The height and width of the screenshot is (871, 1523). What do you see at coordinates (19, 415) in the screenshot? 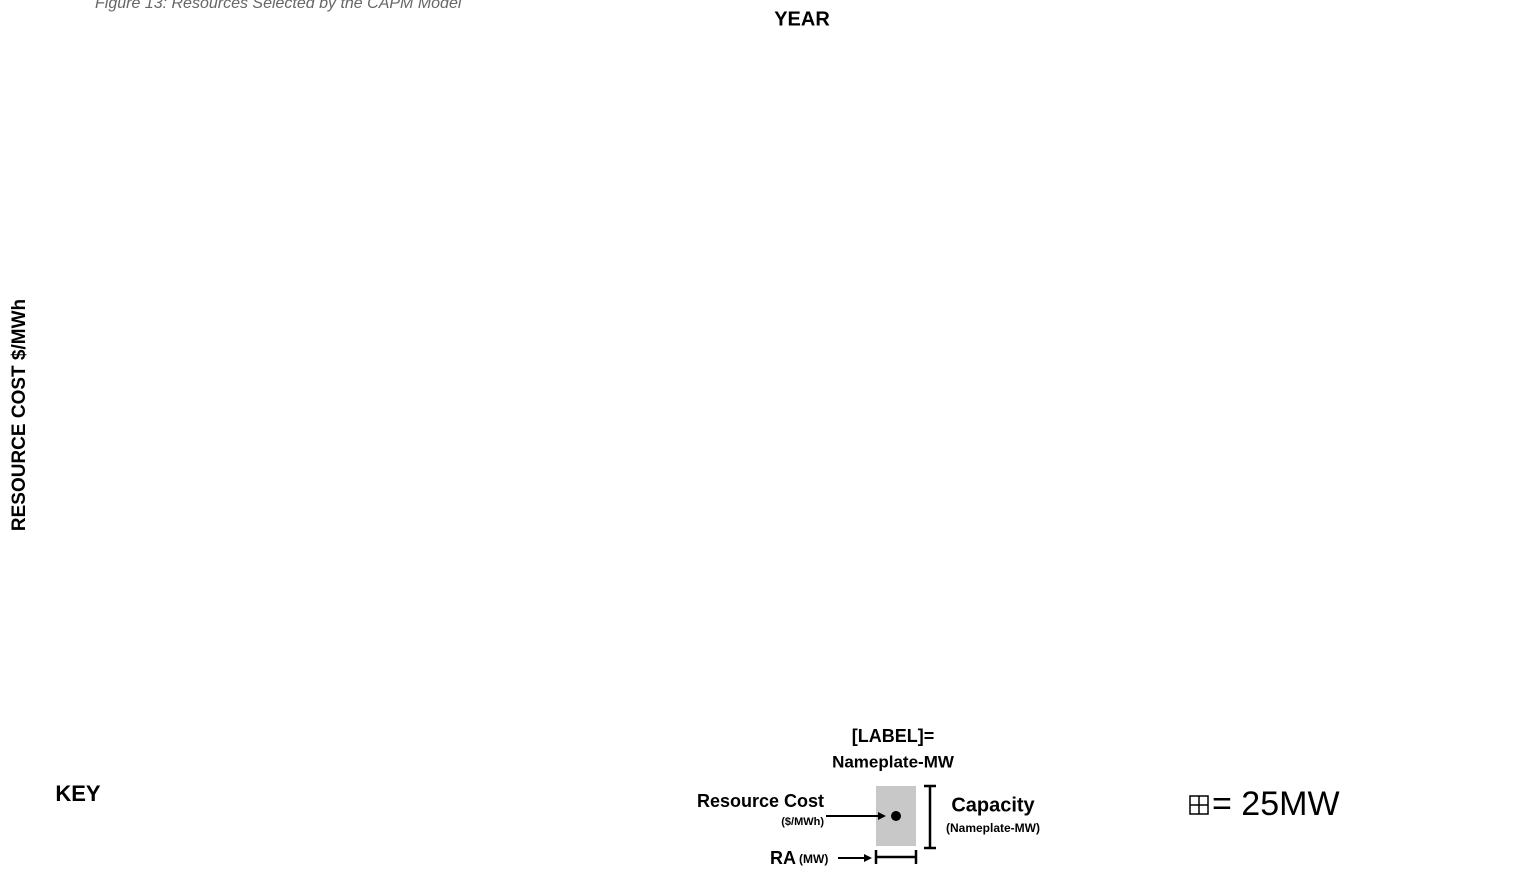
I see `y-axis-title: RESOURCE COST $/MWh` at bounding box center [19, 415].